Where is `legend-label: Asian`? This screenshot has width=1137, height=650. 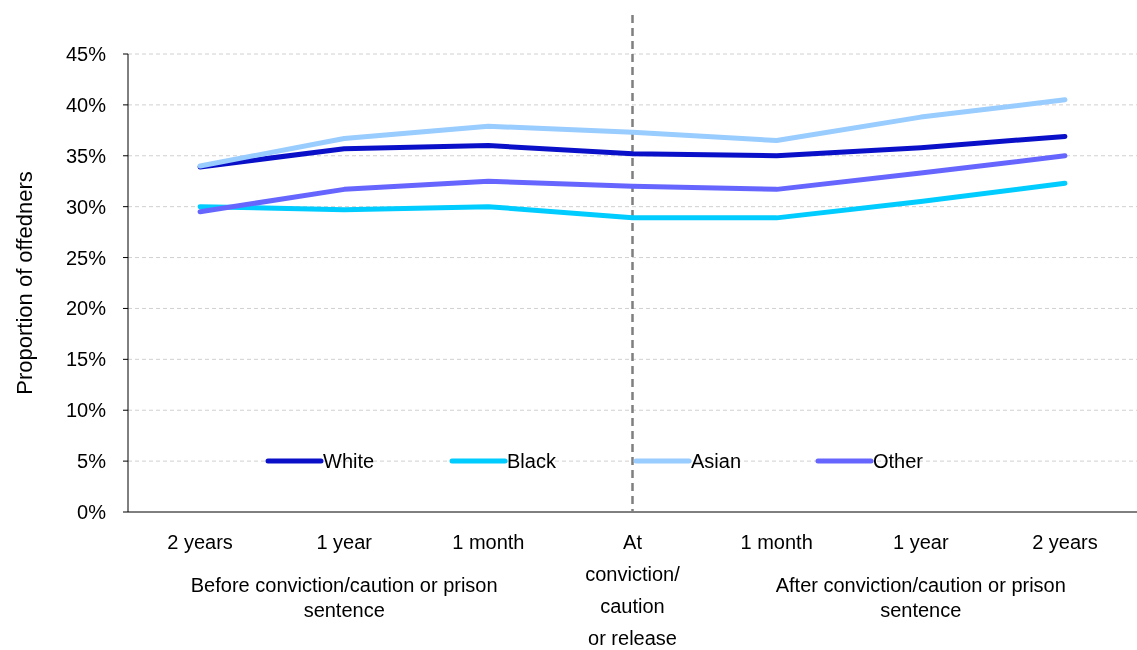
legend-label: Asian is located at coordinates (716, 461).